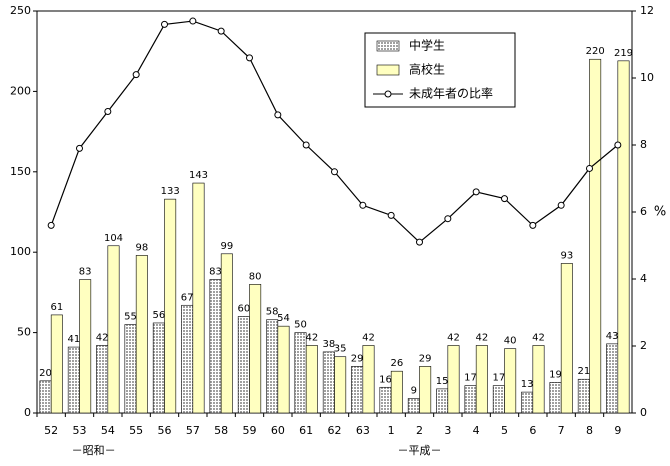 The width and height of the screenshot is (670, 466). I want to click on y2-axis-label: %, so click(660, 212).